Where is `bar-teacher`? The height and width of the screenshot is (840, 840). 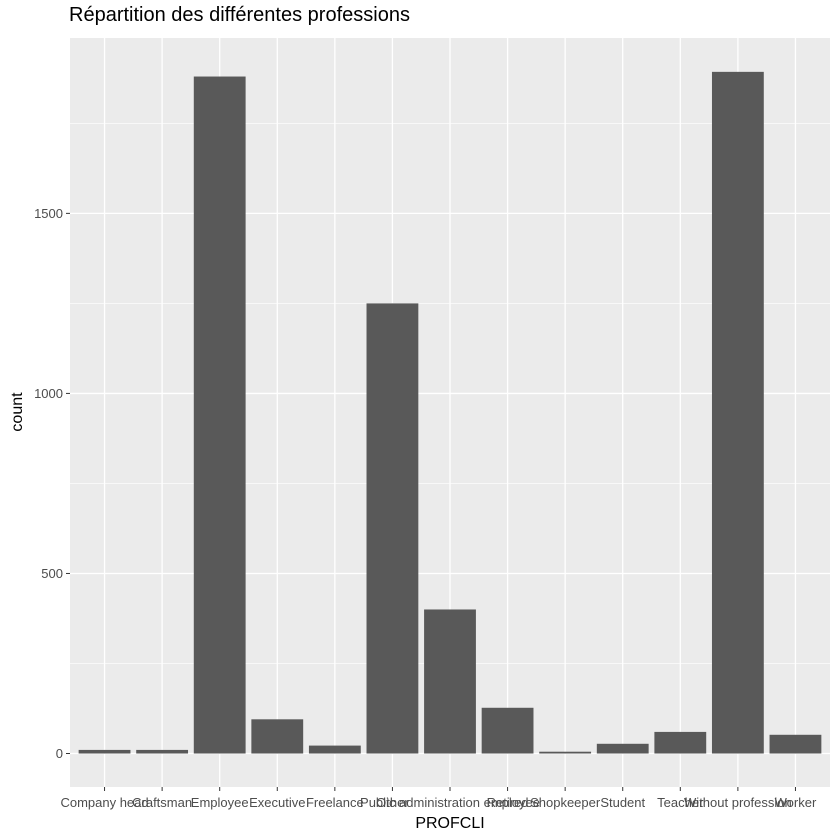
bar-teacher is located at coordinates (680, 742).